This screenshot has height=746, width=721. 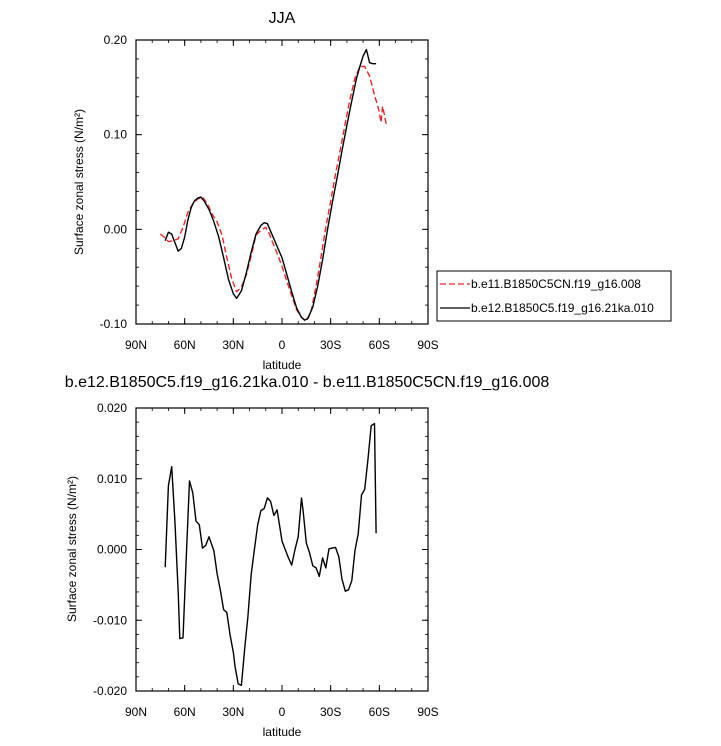 What do you see at coordinates (110, 691) in the screenshot?
I see `y-tick-label: -0.020` at bounding box center [110, 691].